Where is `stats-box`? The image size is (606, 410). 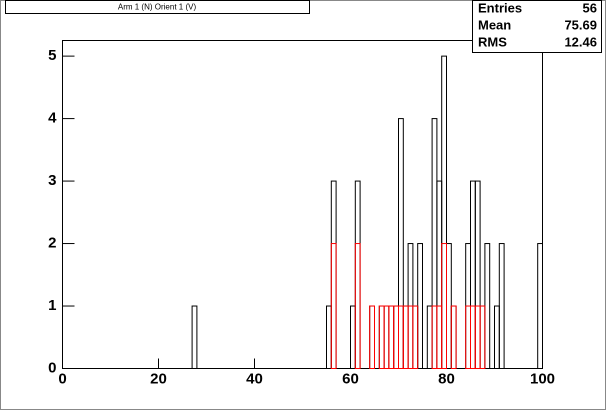
stats-box is located at coordinates (537, 26).